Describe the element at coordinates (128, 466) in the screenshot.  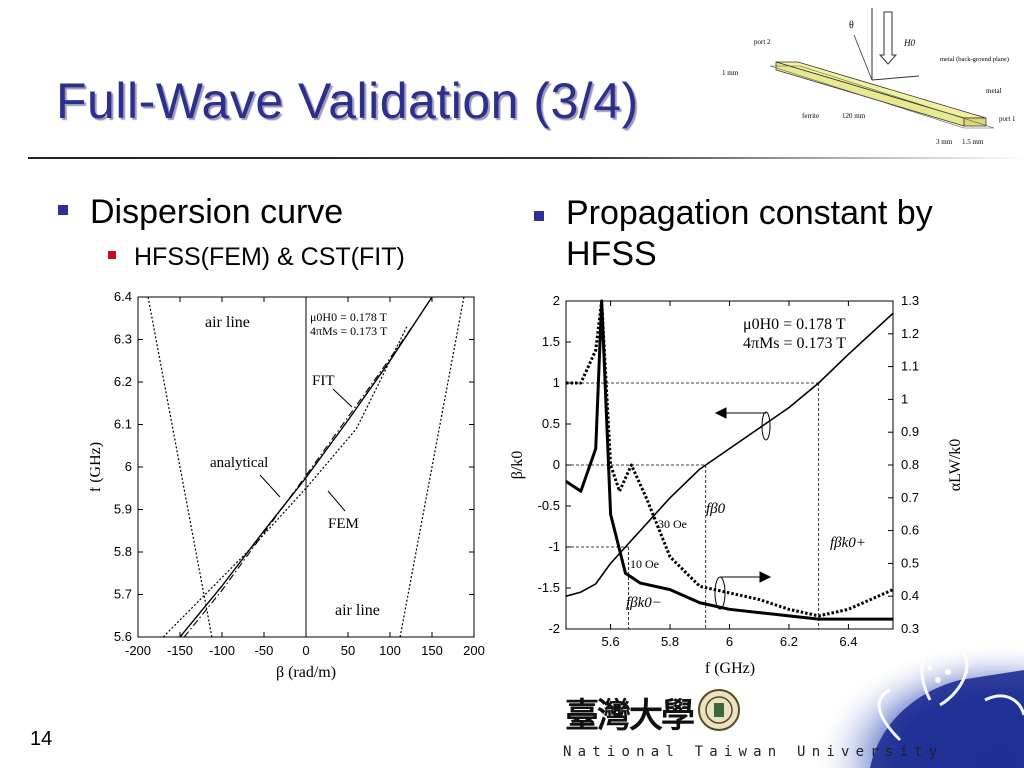
I see `y-tick-label: 6` at that location.